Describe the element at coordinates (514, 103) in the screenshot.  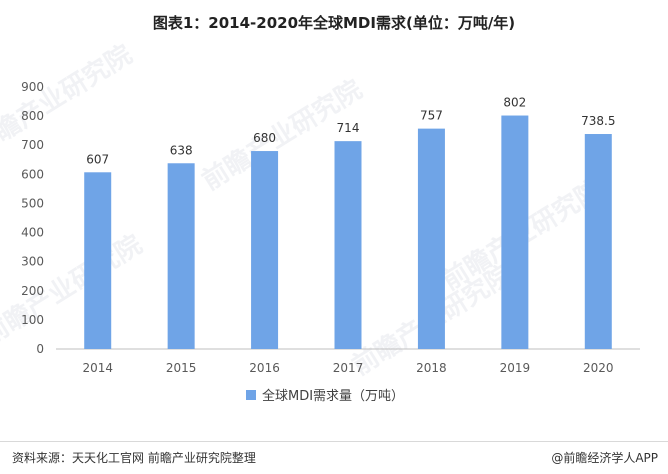
I see `data-label-2019: 802` at that location.